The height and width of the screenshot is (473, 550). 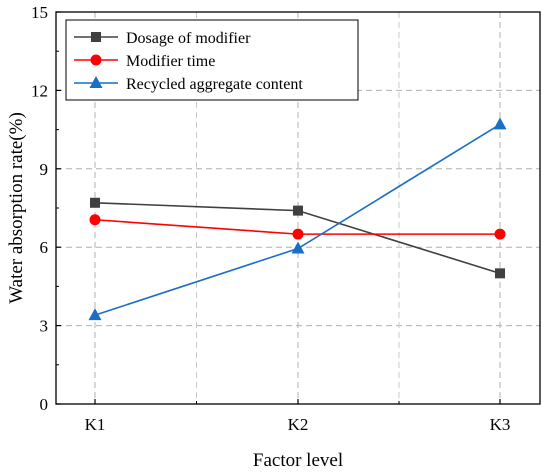 I want to click on y-tick-label: 3, so click(x=44, y=326).